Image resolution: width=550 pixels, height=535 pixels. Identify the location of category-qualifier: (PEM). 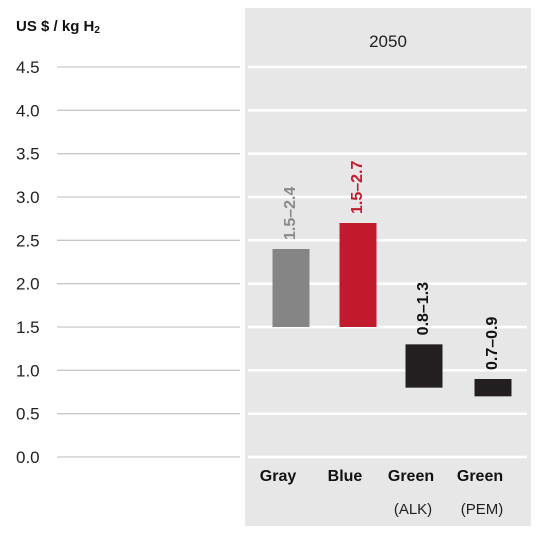
(482, 509).